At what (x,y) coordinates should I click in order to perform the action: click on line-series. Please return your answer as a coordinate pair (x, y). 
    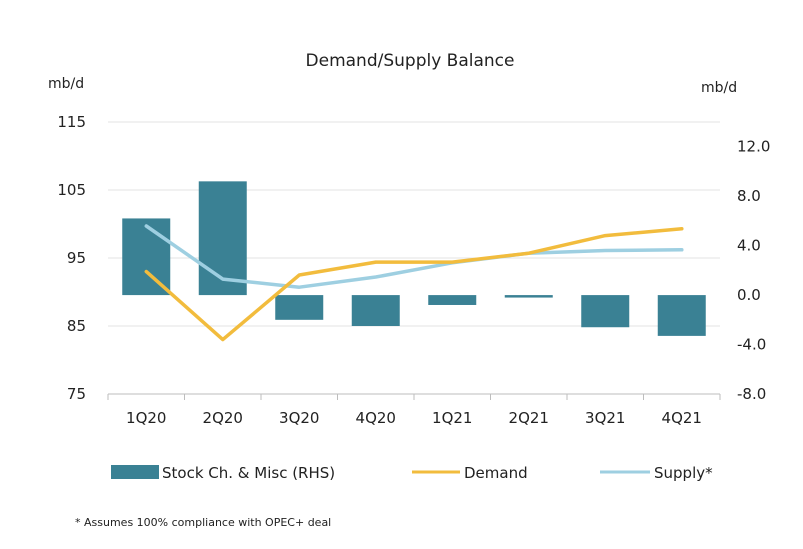
    Looking at the image, I should click on (414, 283).